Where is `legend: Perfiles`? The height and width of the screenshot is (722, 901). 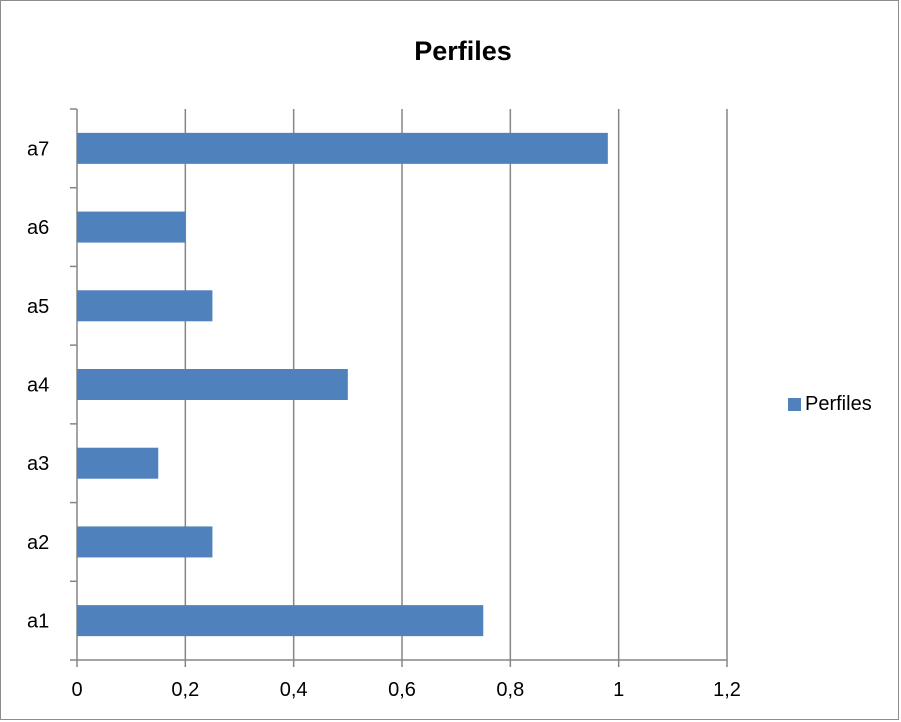 legend: Perfiles is located at coordinates (830, 404).